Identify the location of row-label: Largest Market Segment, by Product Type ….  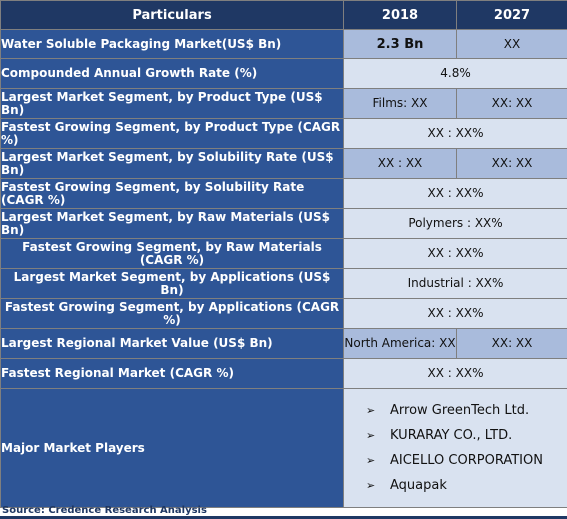
(172, 103).